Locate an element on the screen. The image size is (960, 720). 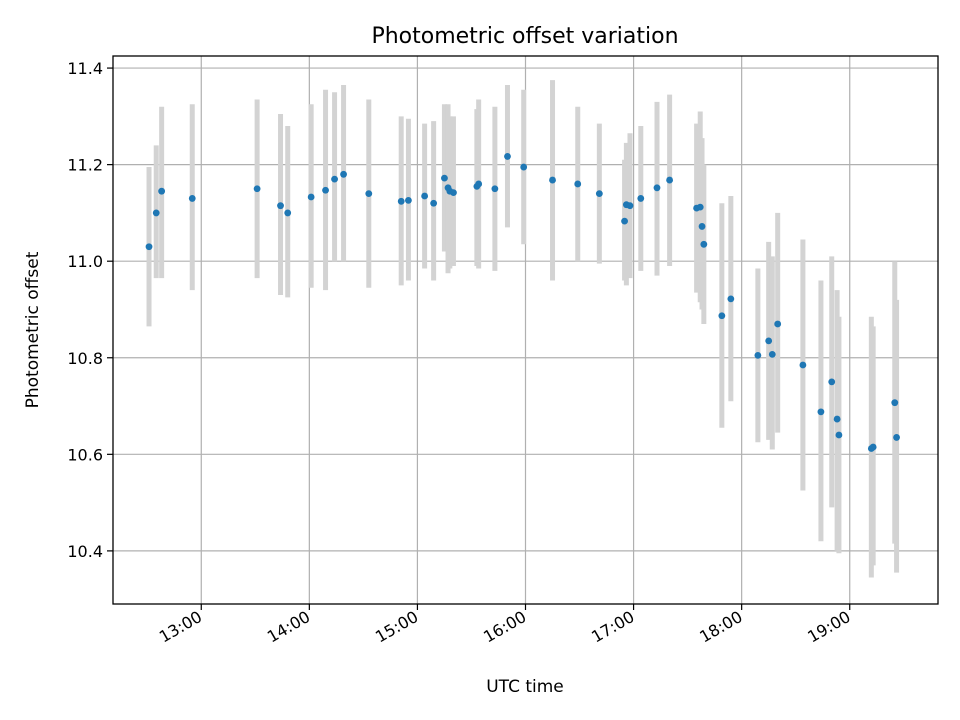
x-axis-label: UTC time is located at coordinates (525, 687).